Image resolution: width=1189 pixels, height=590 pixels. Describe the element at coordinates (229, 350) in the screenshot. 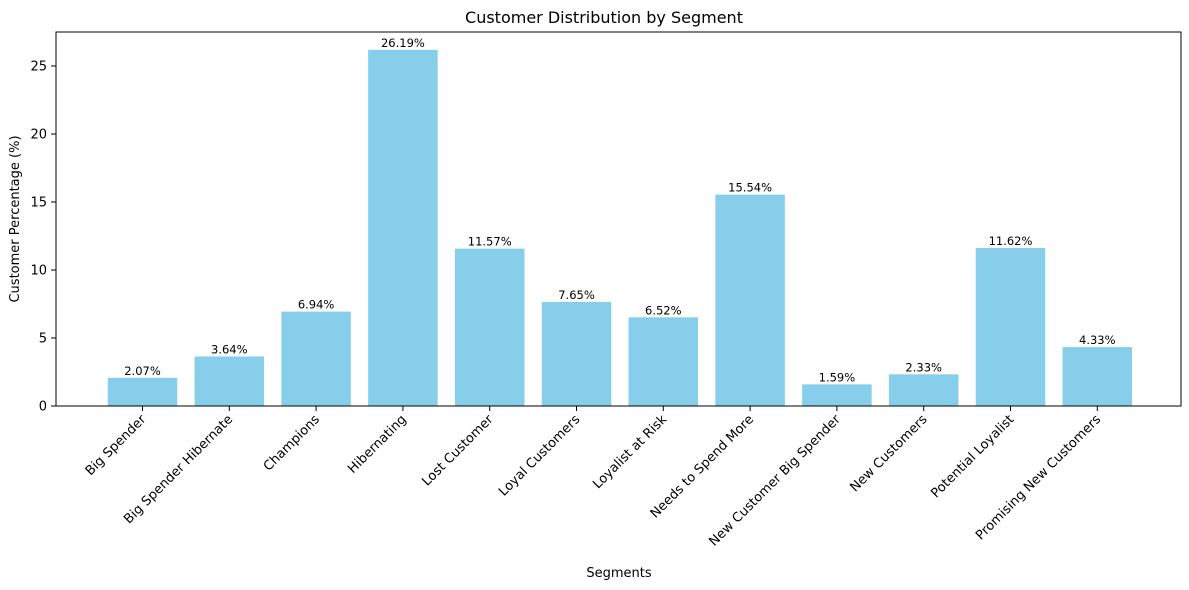

I see `bar-value-label: 3.64%` at that location.